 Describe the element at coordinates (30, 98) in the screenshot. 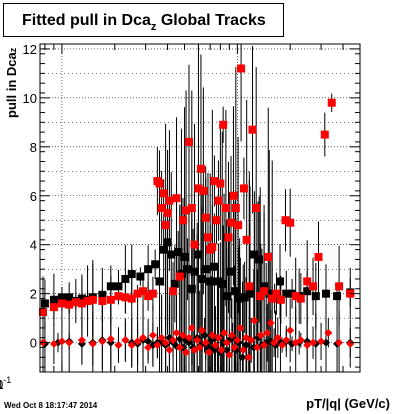

I see `y-tick-label: 10` at that location.